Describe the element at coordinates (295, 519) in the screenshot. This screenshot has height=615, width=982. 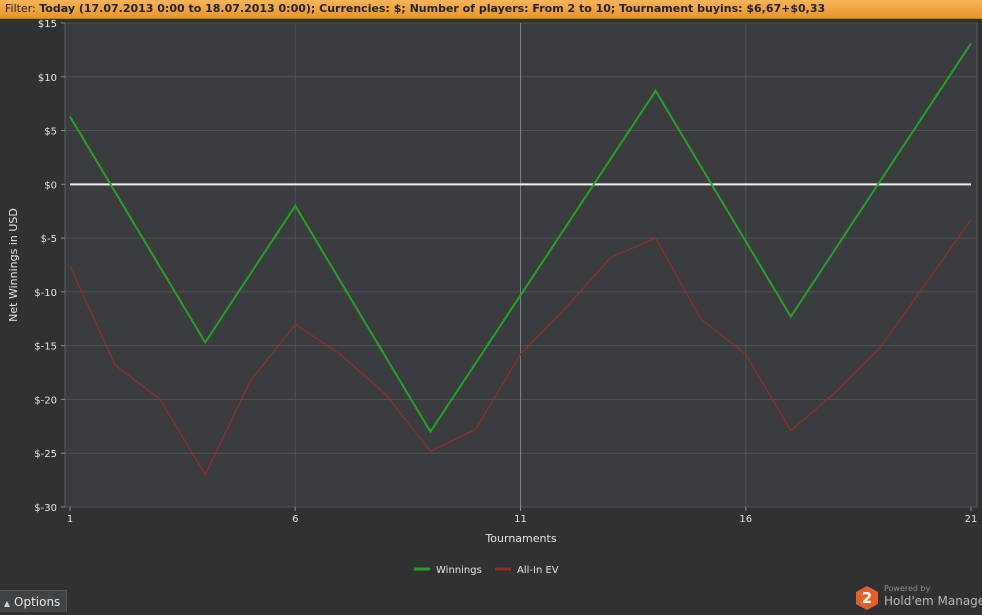
I see `x-tick-label: 6` at that location.